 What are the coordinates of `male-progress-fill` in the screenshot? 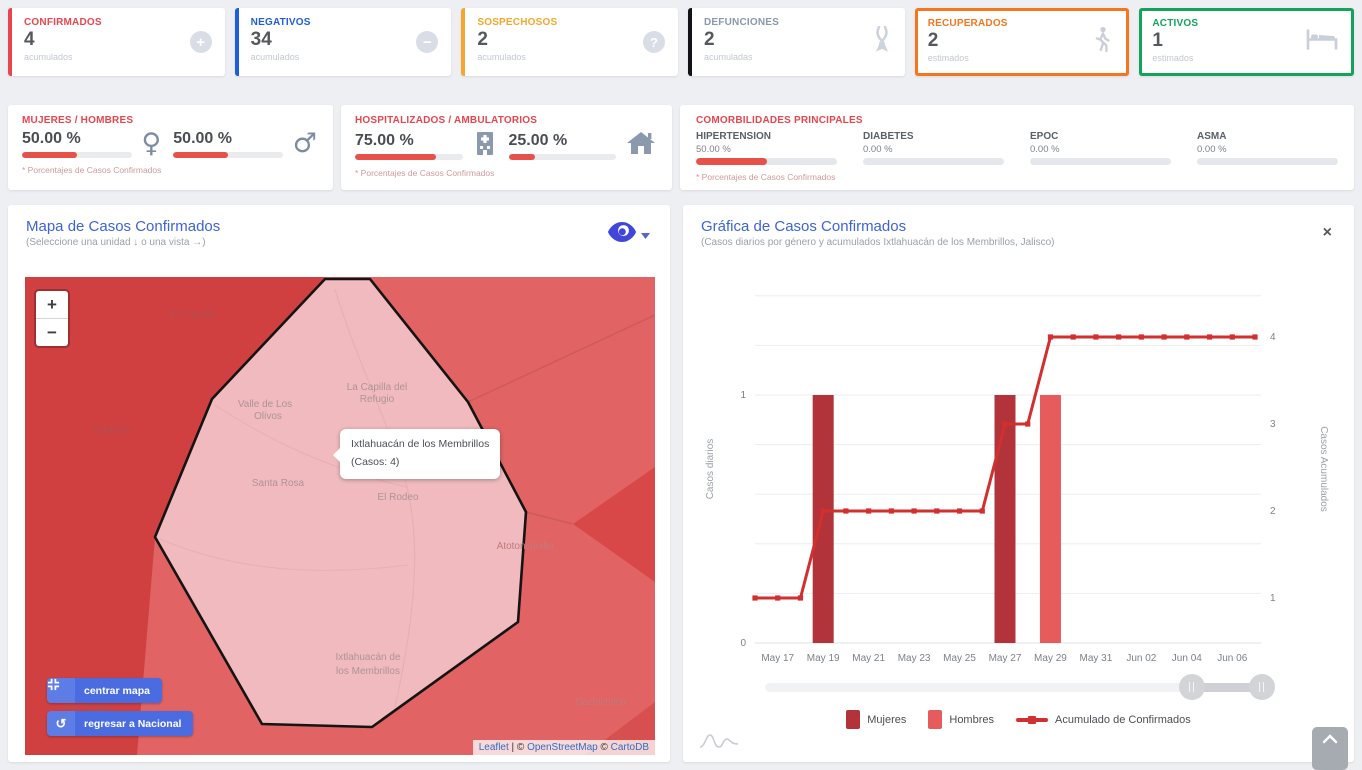 It's located at (201, 155).